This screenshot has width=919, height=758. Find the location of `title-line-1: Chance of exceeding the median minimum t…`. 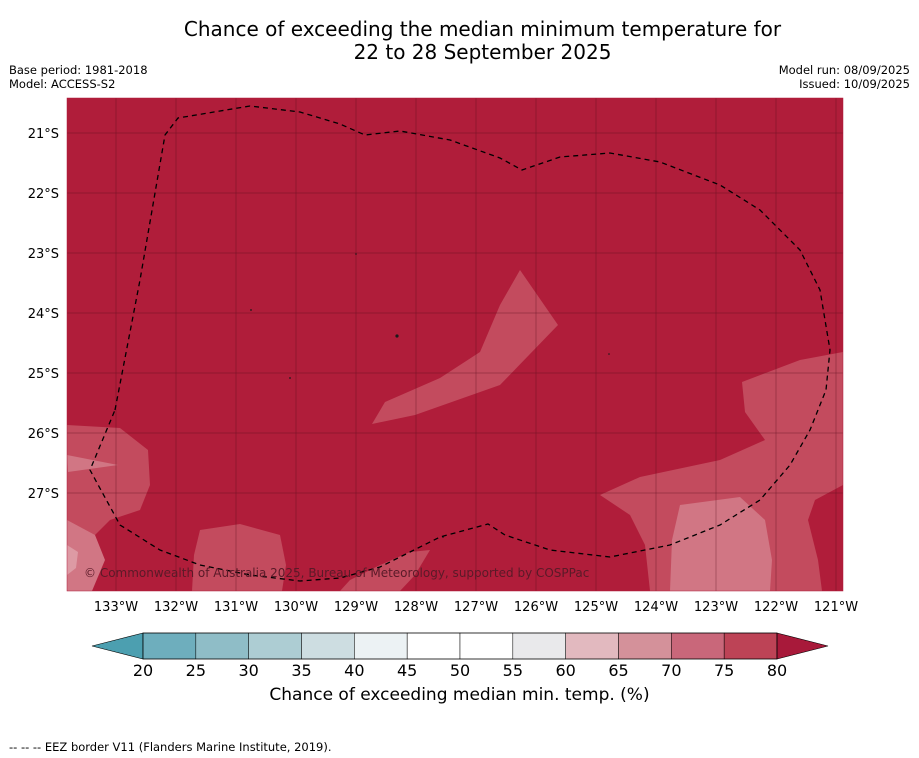

title-line-1: Chance of exceeding the median minimum t… is located at coordinates (482, 29).